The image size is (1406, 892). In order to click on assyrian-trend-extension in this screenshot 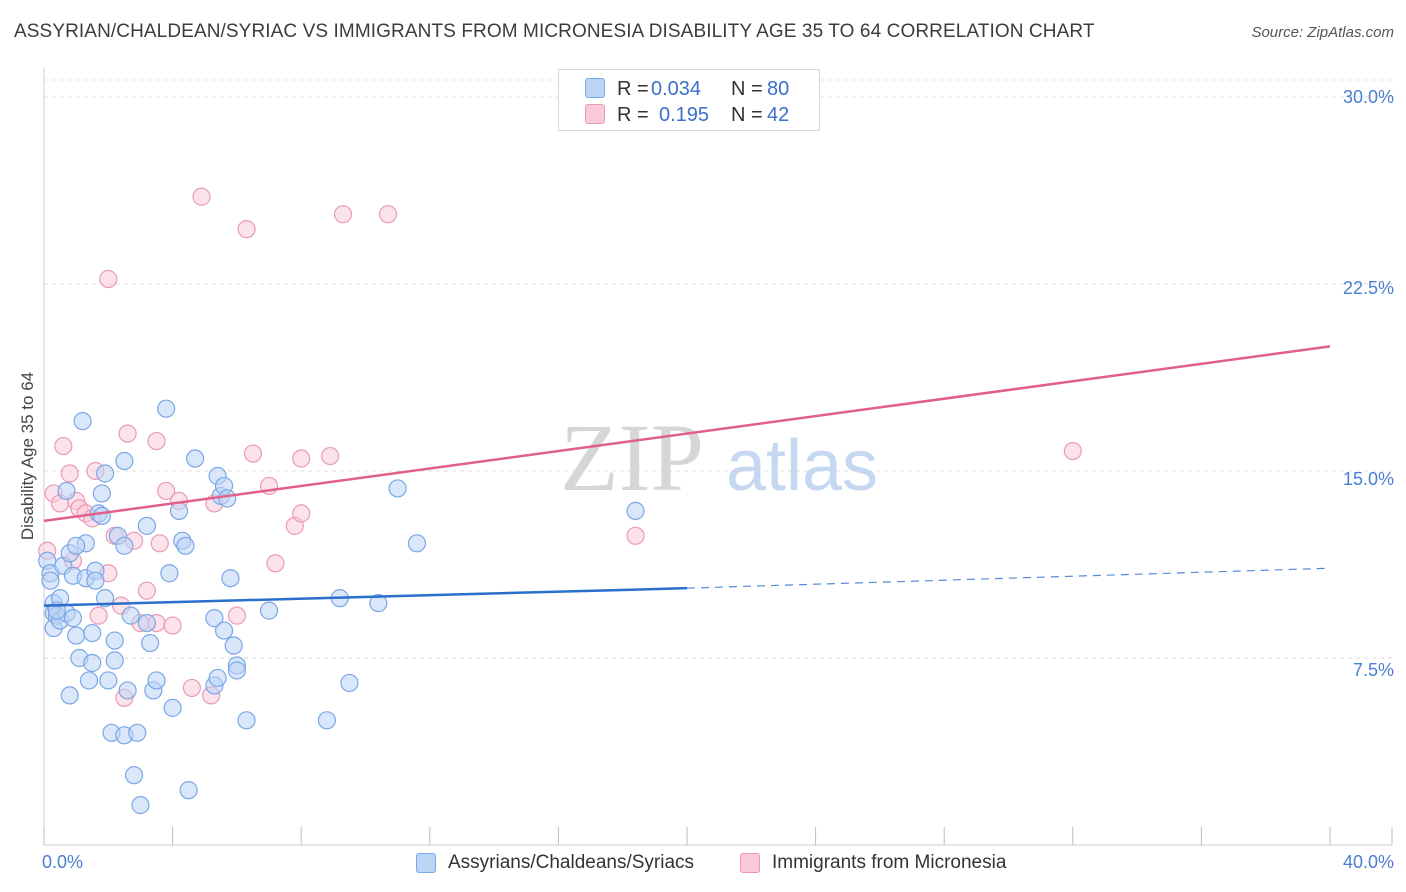, I will do `click(1008, 578)`.